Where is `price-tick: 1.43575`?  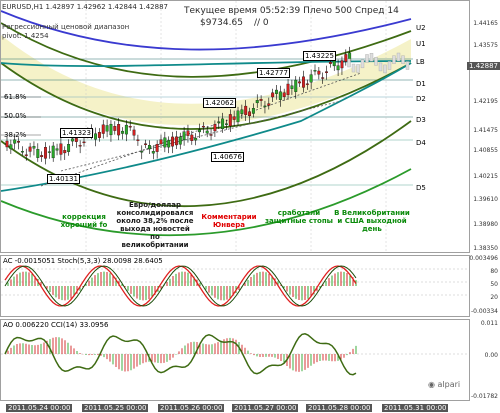 price-tick: 1.43575 is located at coordinates (485, 45).